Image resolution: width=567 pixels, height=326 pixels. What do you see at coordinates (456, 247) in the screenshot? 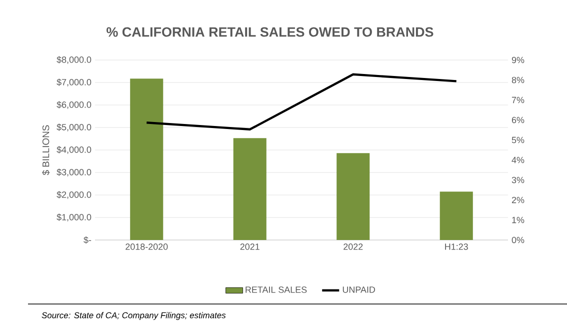
I see `x-tick-label: H1:23` at bounding box center [456, 247].